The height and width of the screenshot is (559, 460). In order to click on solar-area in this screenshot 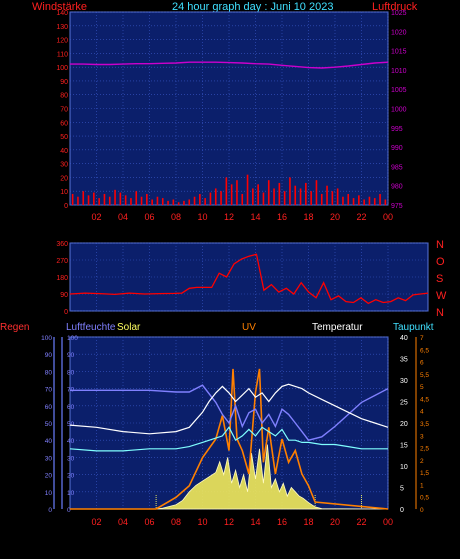, I will do `click(229, 477)`.